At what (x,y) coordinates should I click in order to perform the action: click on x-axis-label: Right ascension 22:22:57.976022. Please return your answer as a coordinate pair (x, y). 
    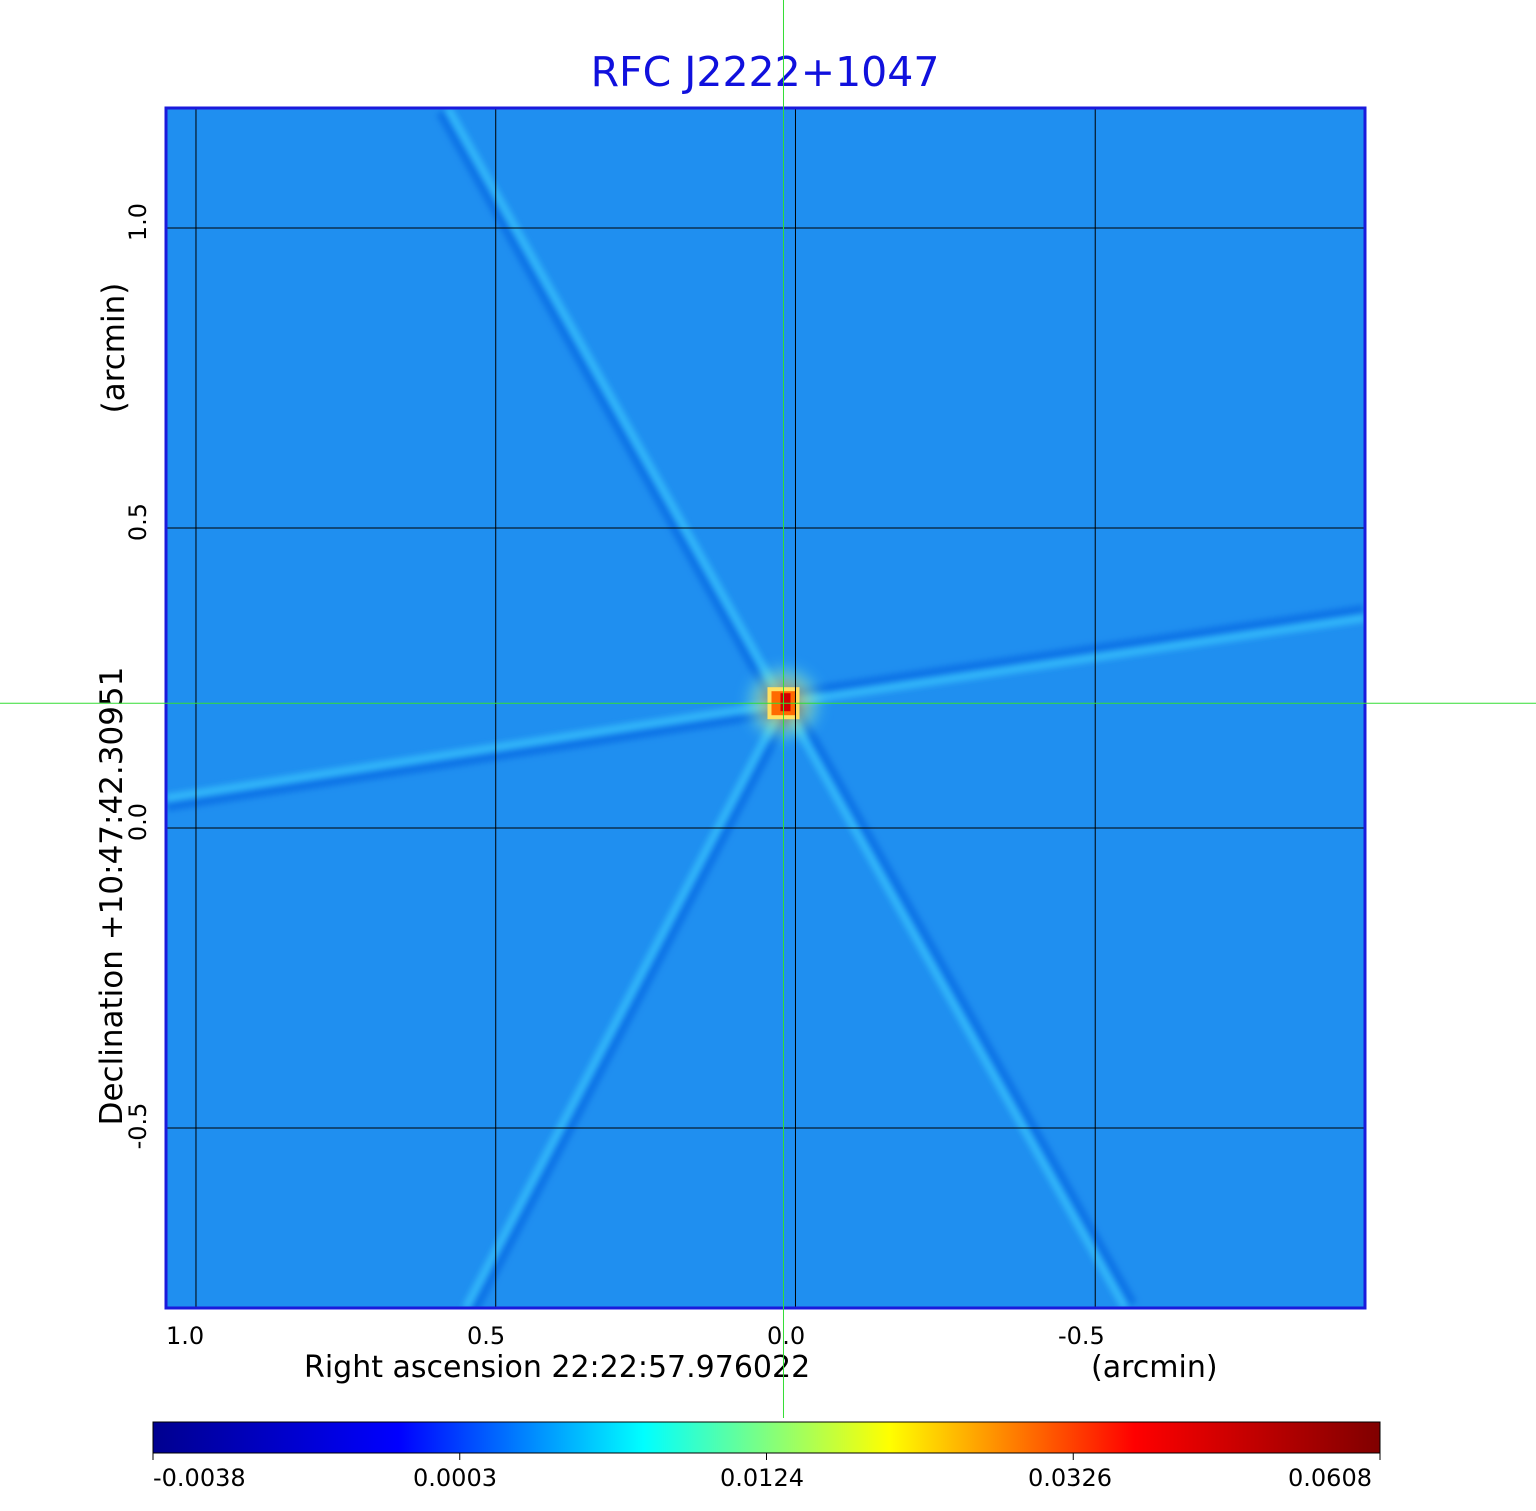
    Looking at the image, I should click on (557, 1367).